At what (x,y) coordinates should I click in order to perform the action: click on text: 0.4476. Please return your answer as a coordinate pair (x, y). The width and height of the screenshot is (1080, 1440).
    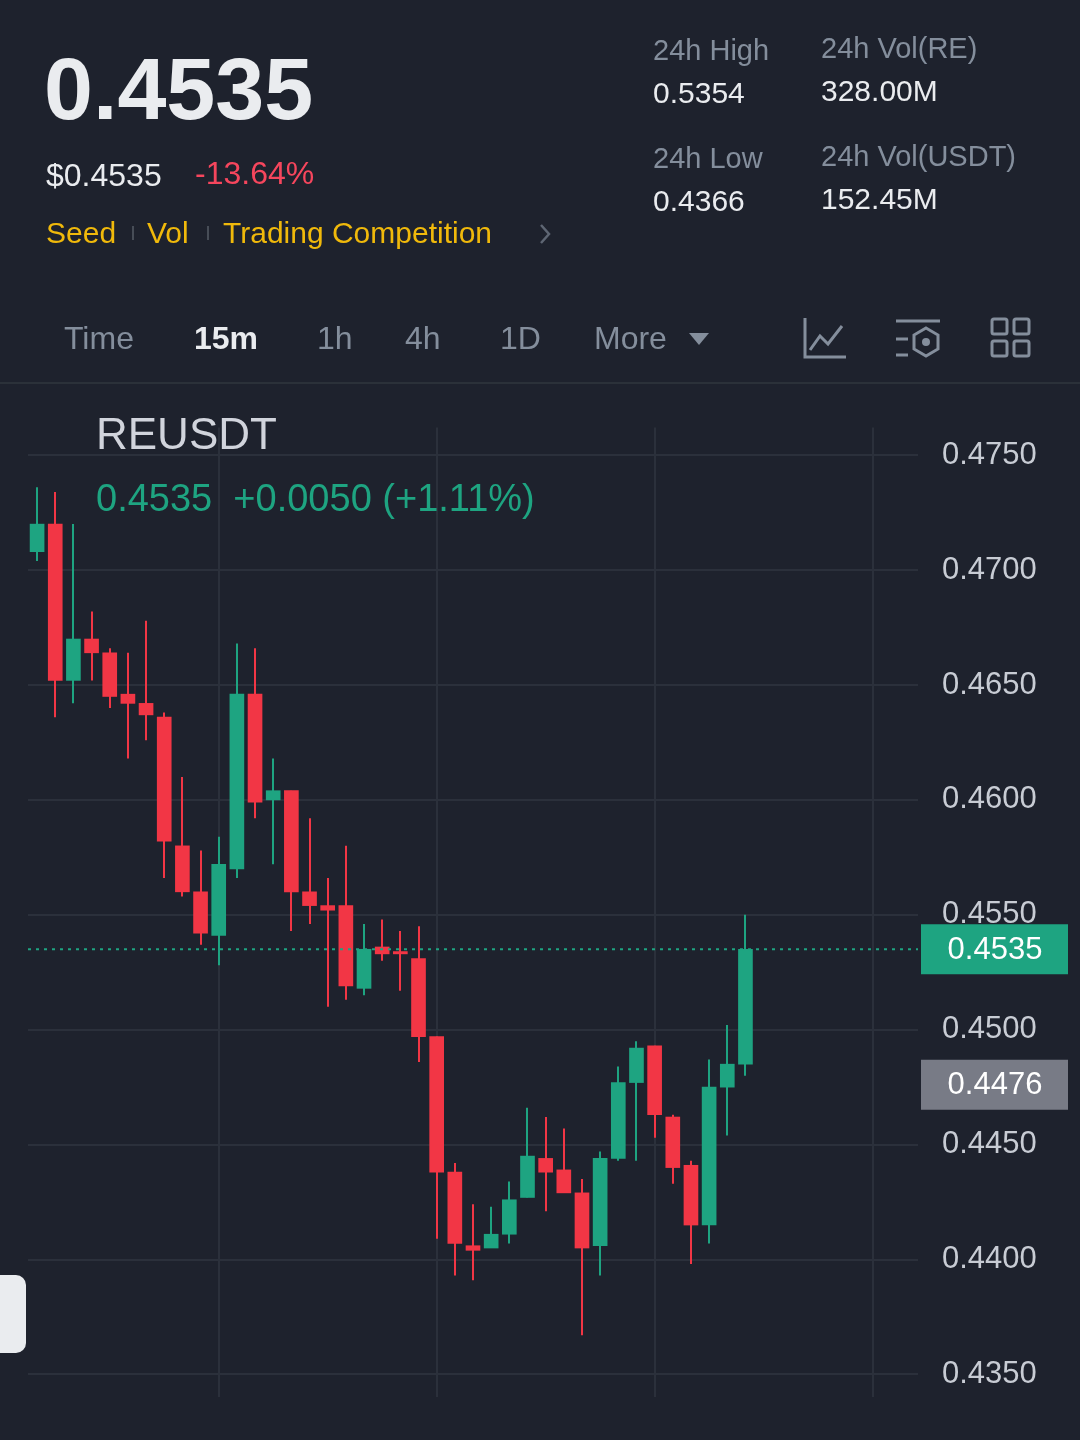
    Looking at the image, I should click on (995, 1084).